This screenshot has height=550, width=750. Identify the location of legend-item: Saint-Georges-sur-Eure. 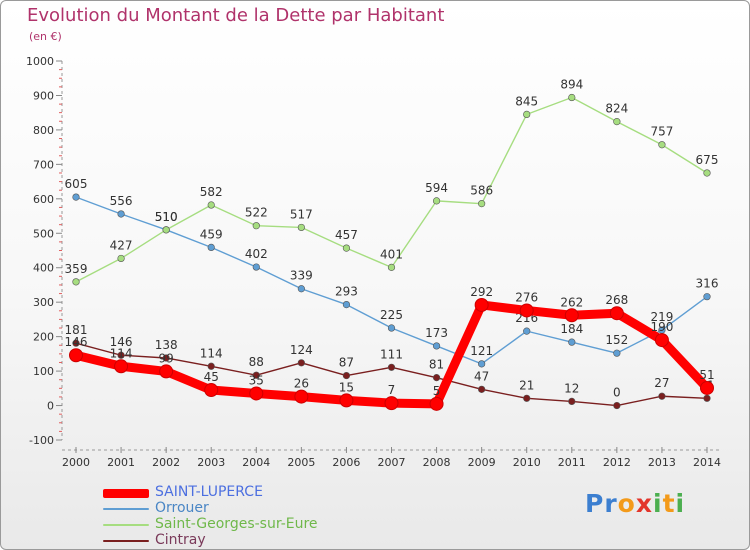
(233, 524).